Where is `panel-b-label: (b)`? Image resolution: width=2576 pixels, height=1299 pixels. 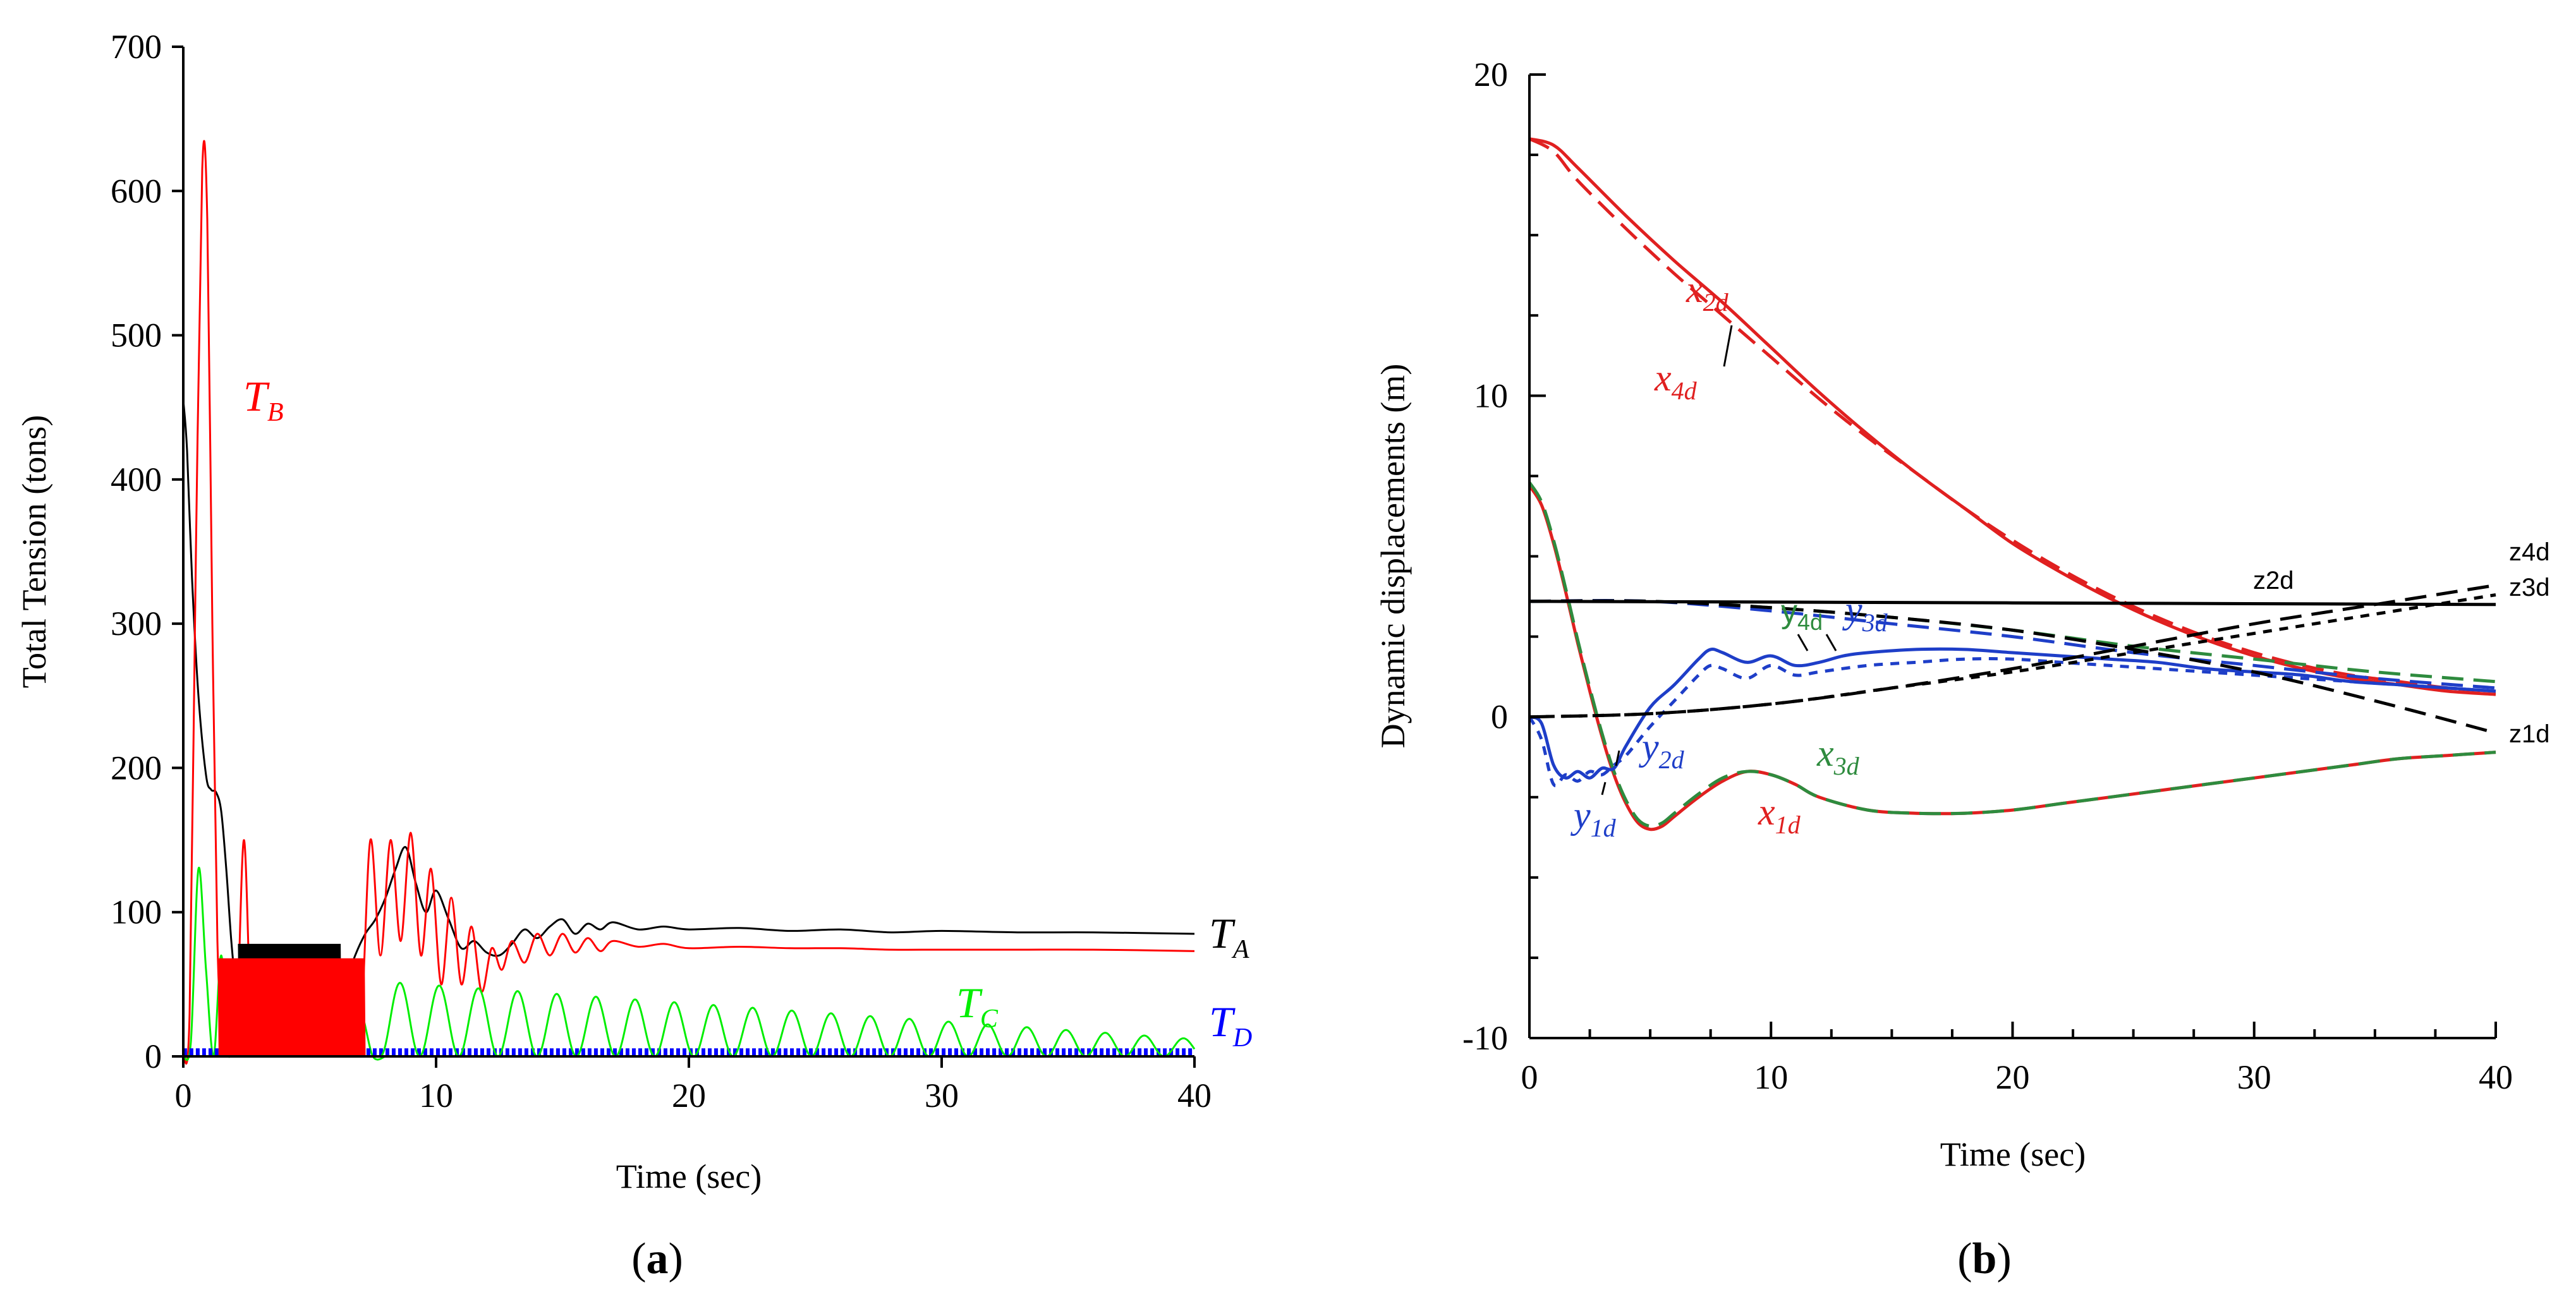
panel-b-label: (b) is located at coordinates (1984, 1259).